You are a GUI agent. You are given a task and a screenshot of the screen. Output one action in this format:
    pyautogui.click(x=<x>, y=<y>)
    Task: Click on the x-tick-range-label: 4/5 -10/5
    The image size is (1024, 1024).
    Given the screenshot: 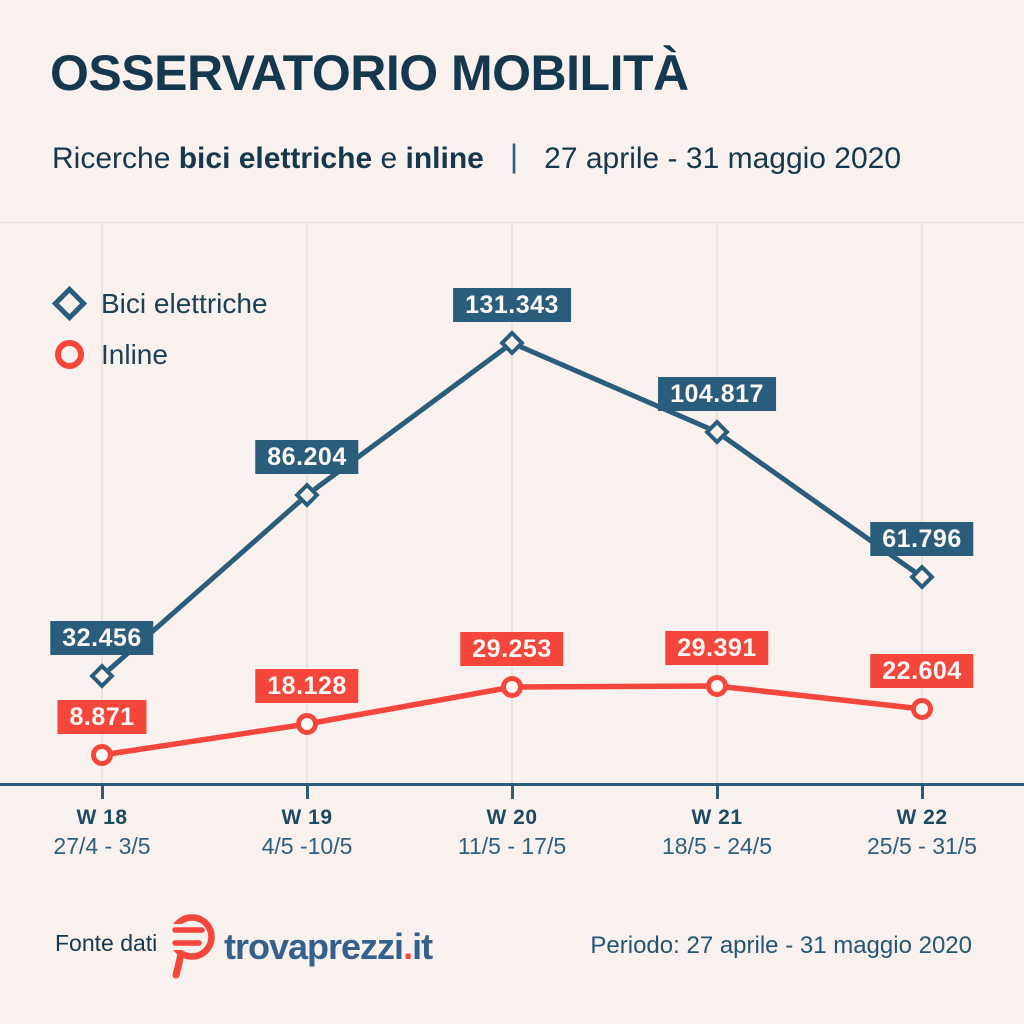 What is the action you would take?
    pyautogui.click(x=307, y=846)
    